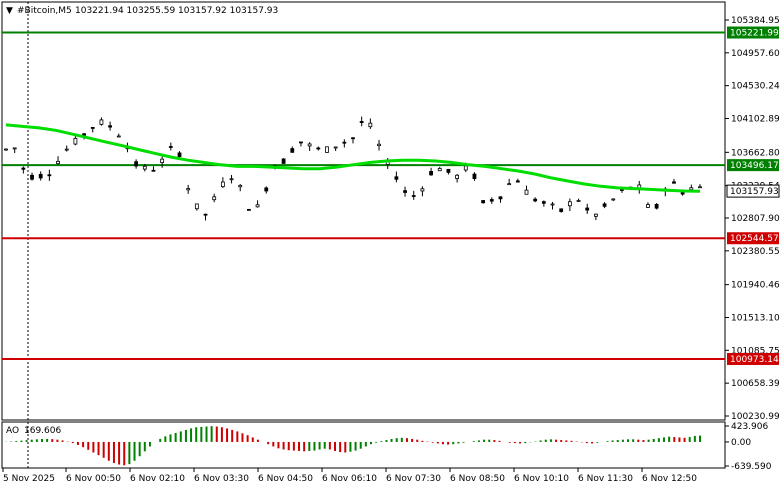  What do you see at coordinates (741, 443) in the screenshot?
I see `ao-tick-label: 0.00` at bounding box center [741, 443].